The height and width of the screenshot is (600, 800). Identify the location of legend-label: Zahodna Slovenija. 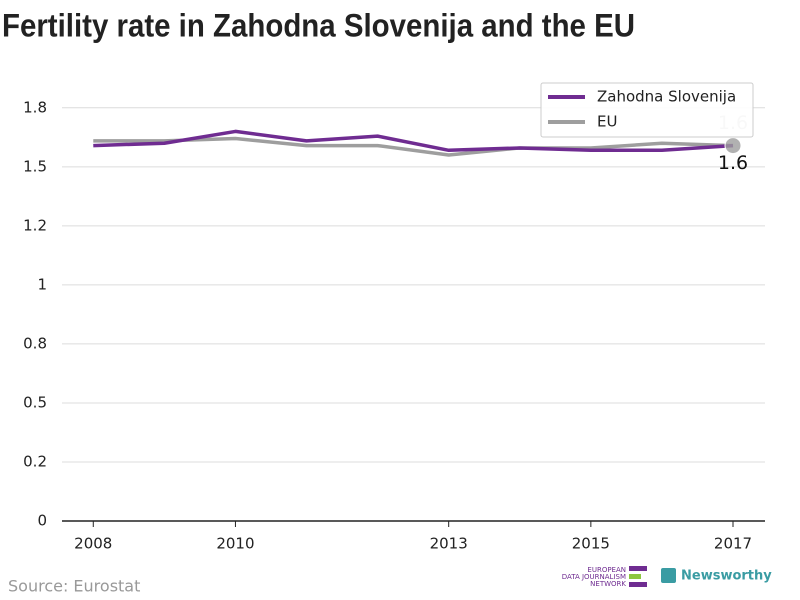
(666, 97).